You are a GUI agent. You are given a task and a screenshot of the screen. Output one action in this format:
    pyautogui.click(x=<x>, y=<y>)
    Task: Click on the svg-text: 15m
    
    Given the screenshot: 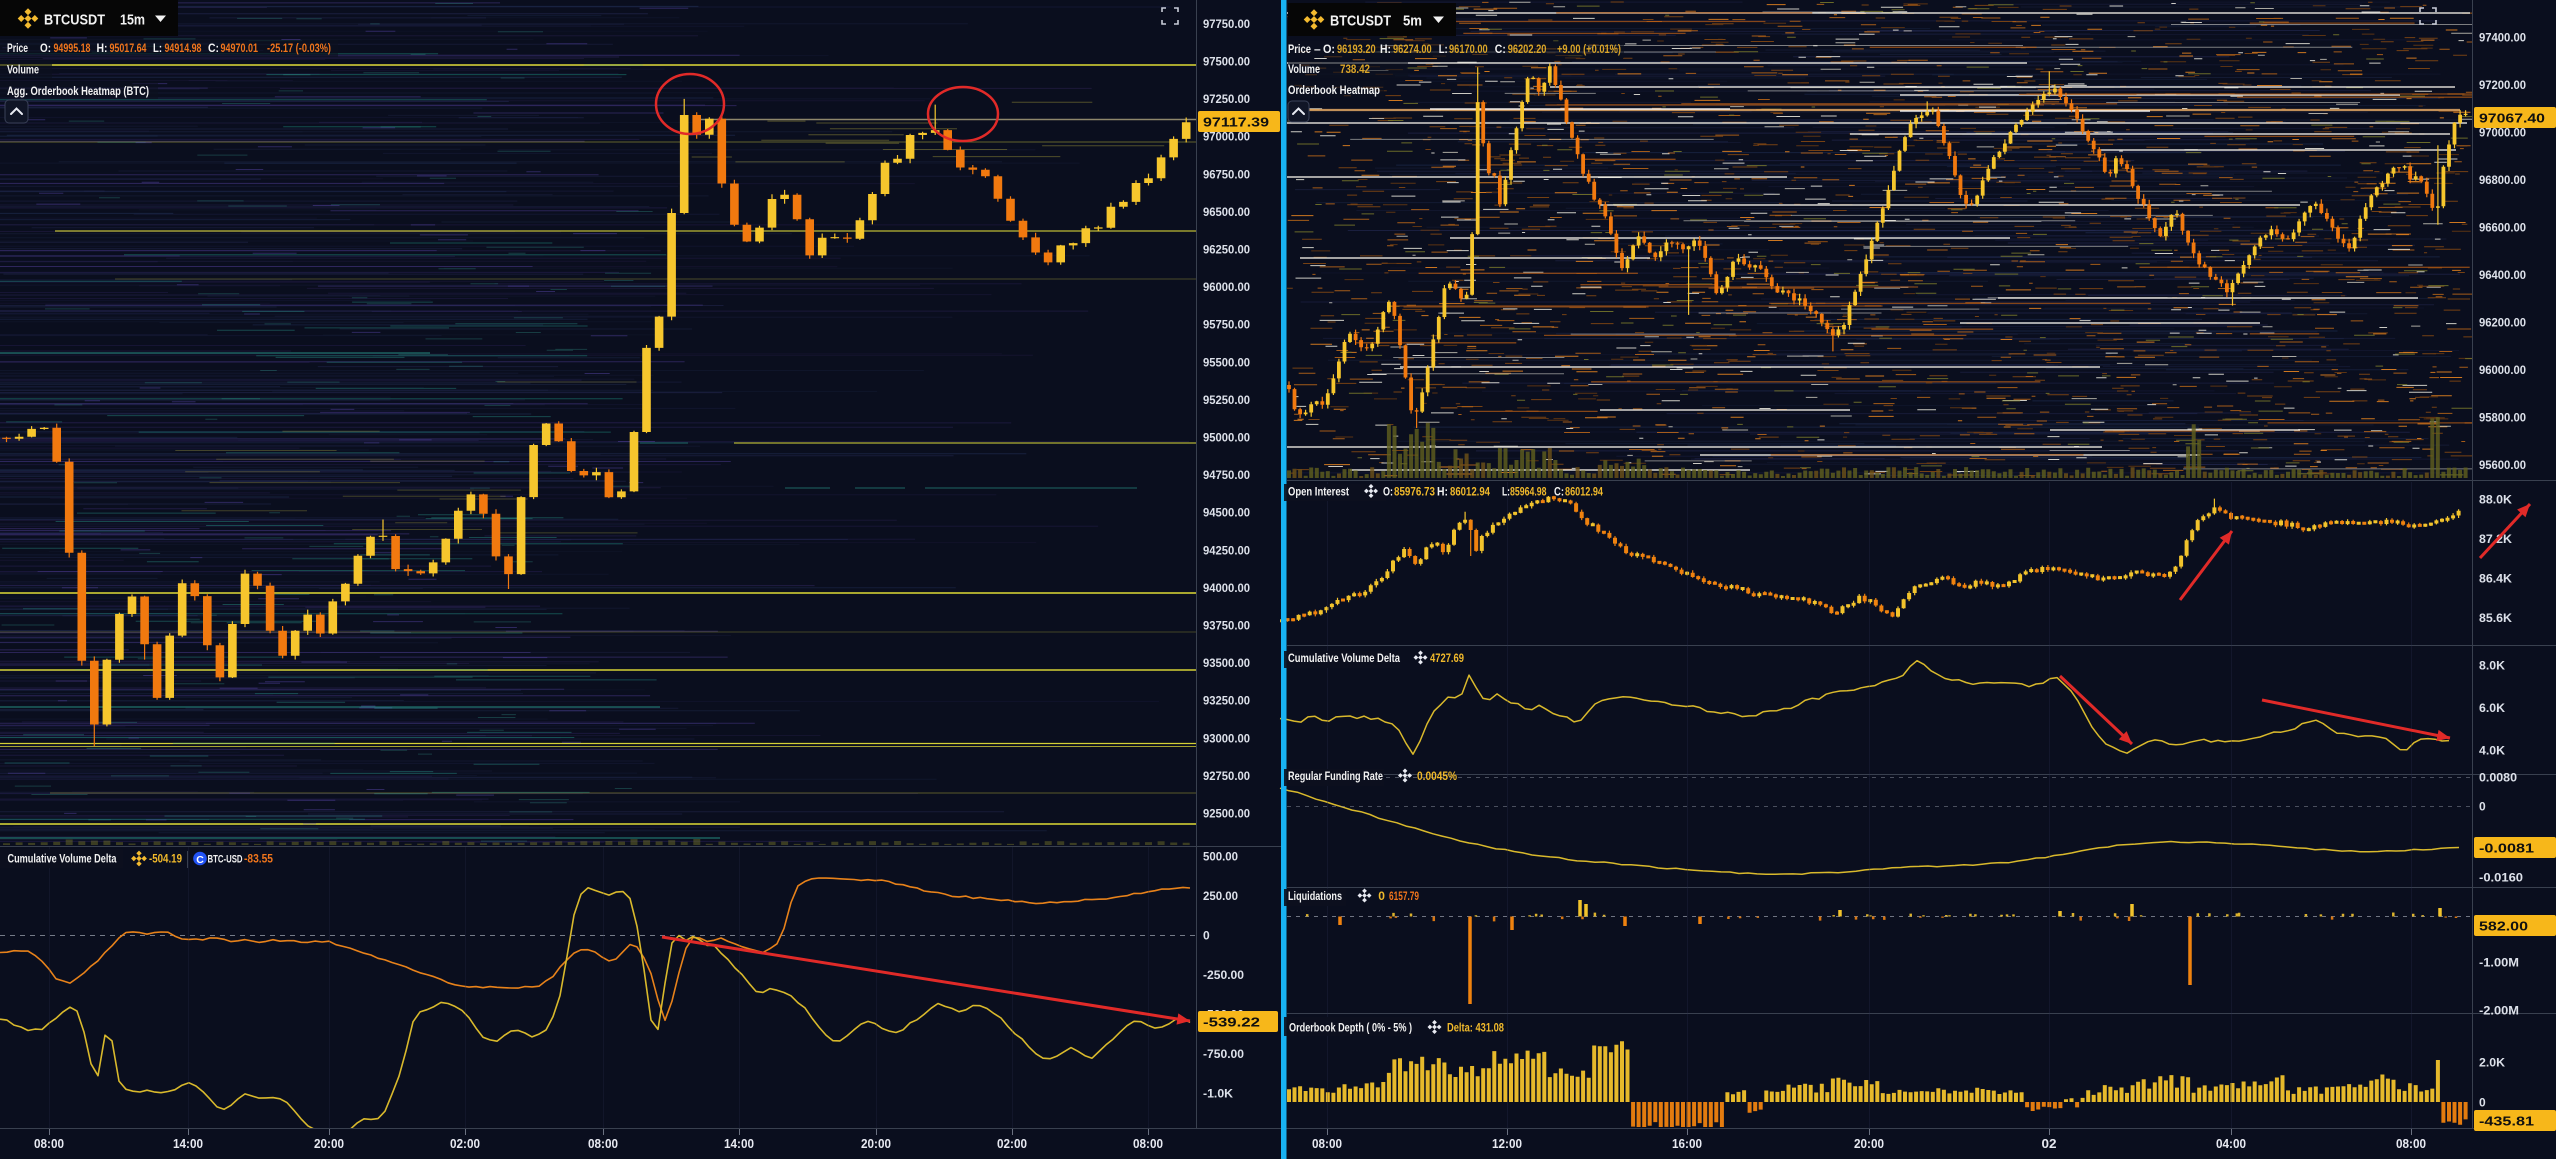 What is the action you would take?
    pyautogui.click(x=132, y=21)
    